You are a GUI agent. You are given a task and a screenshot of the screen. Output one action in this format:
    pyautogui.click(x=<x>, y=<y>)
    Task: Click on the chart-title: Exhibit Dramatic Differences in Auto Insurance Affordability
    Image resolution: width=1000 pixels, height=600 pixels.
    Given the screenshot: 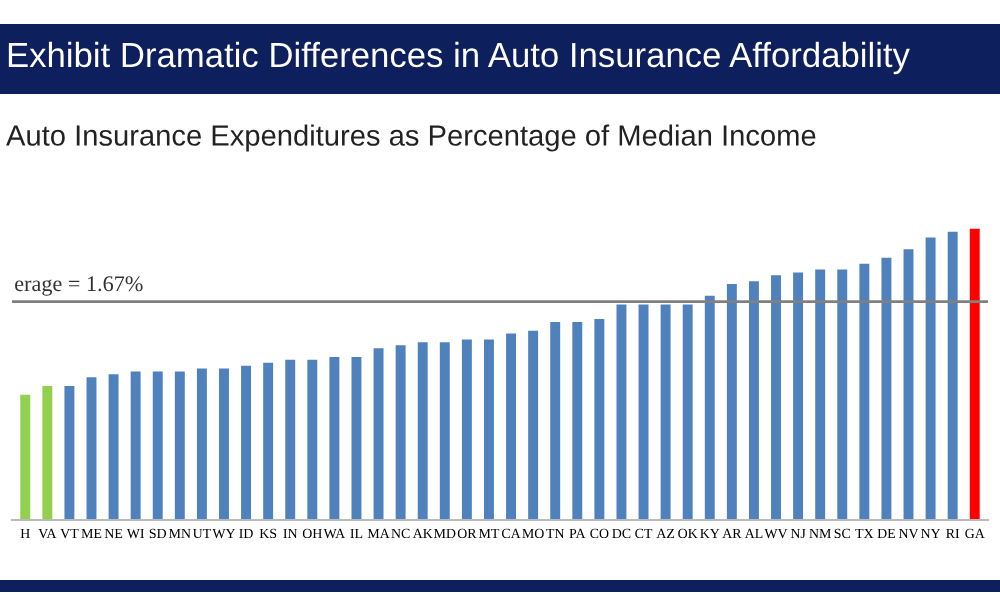 What is the action you would take?
    pyautogui.click(x=459, y=58)
    